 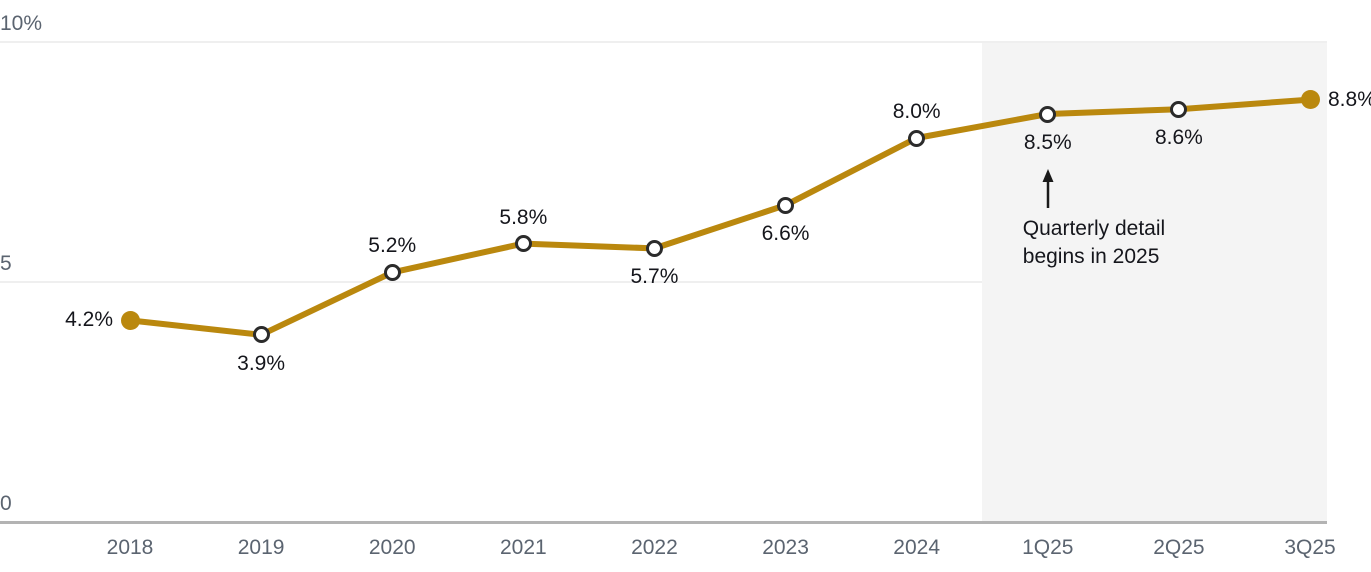 I want to click on x-tick-label: 2022, so click(x=654, y=547).